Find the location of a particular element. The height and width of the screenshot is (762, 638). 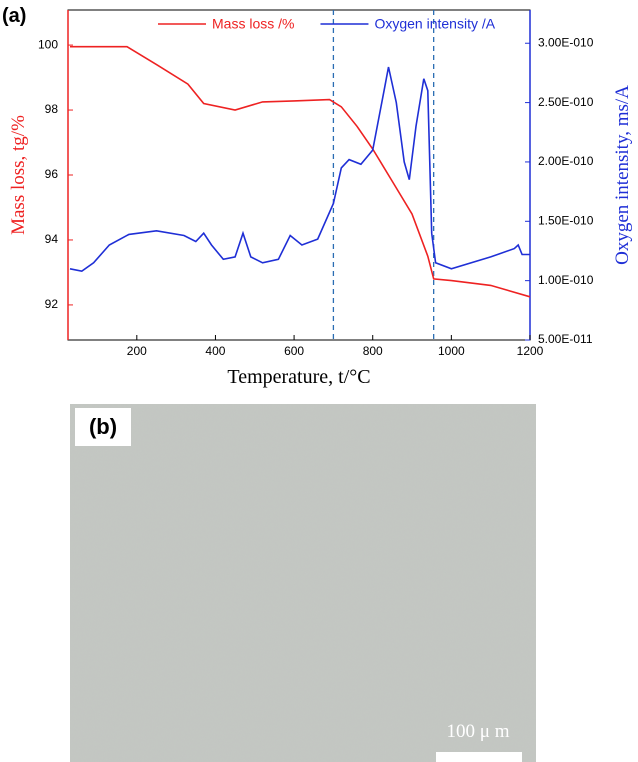

scale-bar-label: 100 μ m is located at coordinates (478, 731).